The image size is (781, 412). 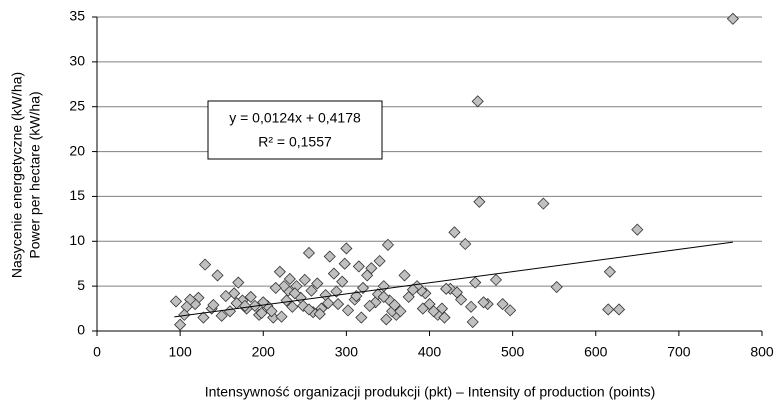 I want to click on y-axis-label: Nasycenie energetyczne (kW/ha), so click(x=17, y=175).